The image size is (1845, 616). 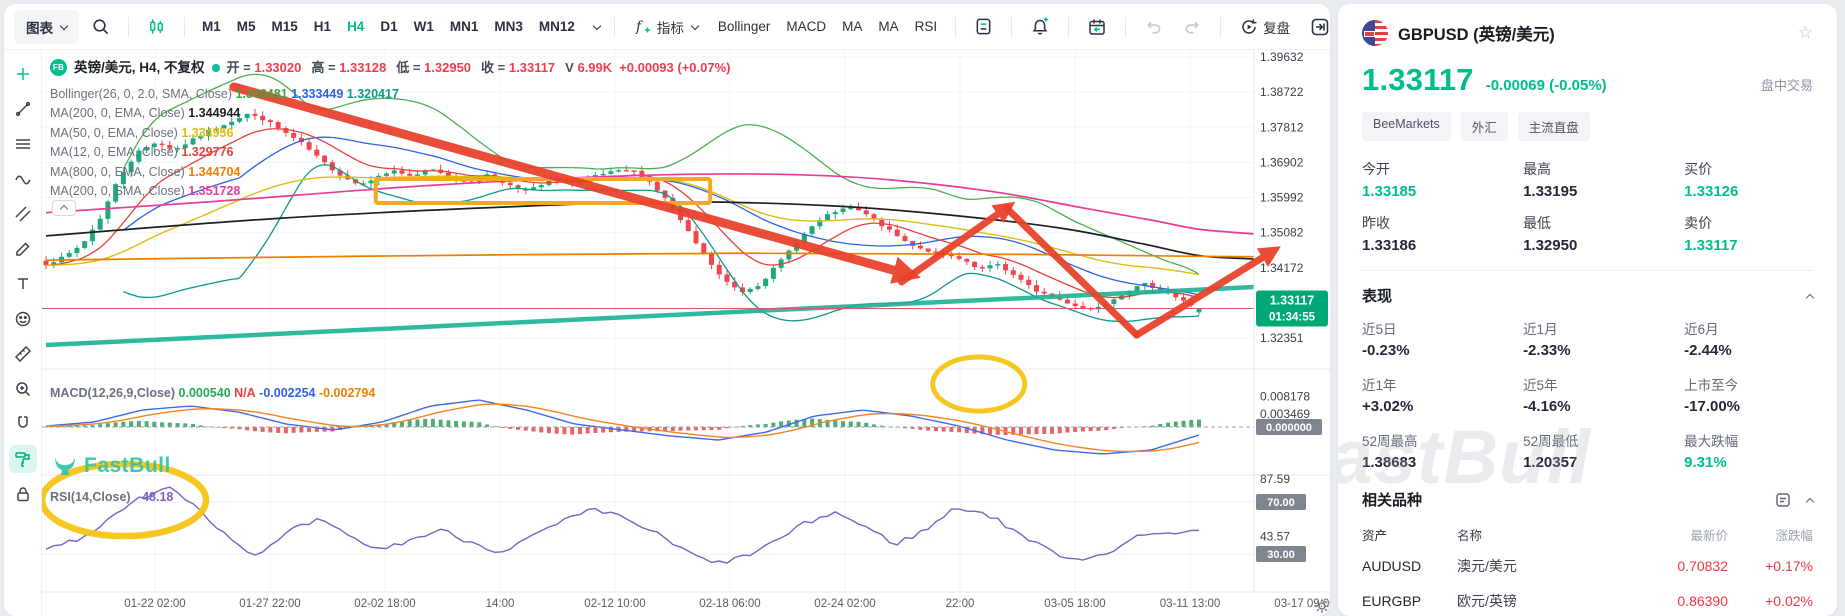 I want to click on axis-settings-gear-icon, so click(x=1322, y=606).